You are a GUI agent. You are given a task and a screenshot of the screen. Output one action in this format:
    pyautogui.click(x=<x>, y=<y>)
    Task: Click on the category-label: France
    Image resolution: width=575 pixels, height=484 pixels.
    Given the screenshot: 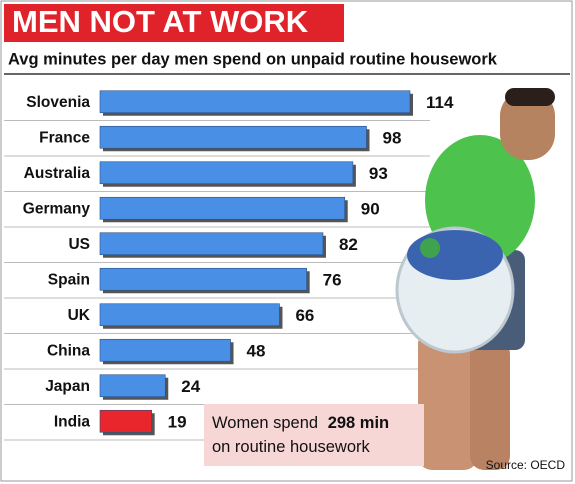 What is the action you would take?
    pyautogui.click(x=64, y=137)
    